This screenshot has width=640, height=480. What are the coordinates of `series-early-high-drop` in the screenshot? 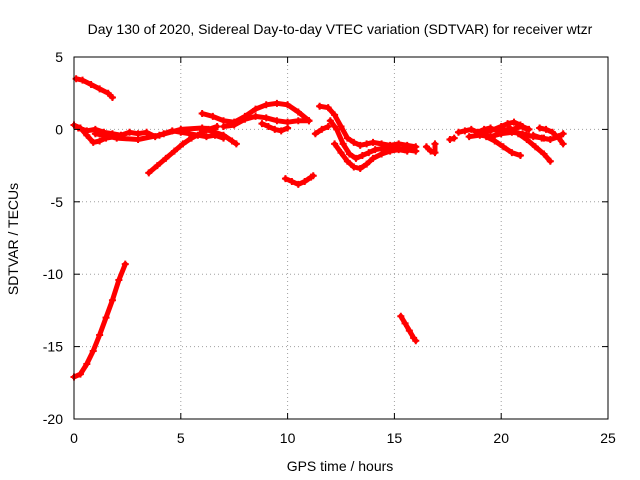 It's located at (94, 88).